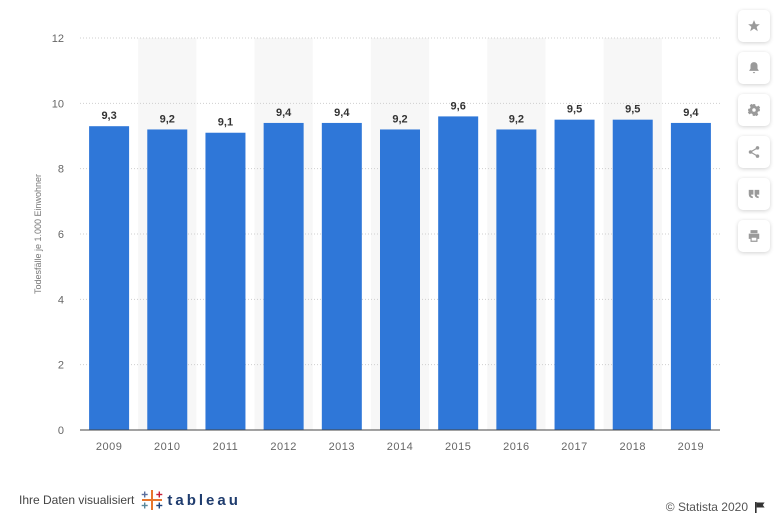 The image size is (782, 520). What do you see at coordinates (61, 300) in the screenshot?
I see `y-tick-label: 4` at bounding box center [61, 300].